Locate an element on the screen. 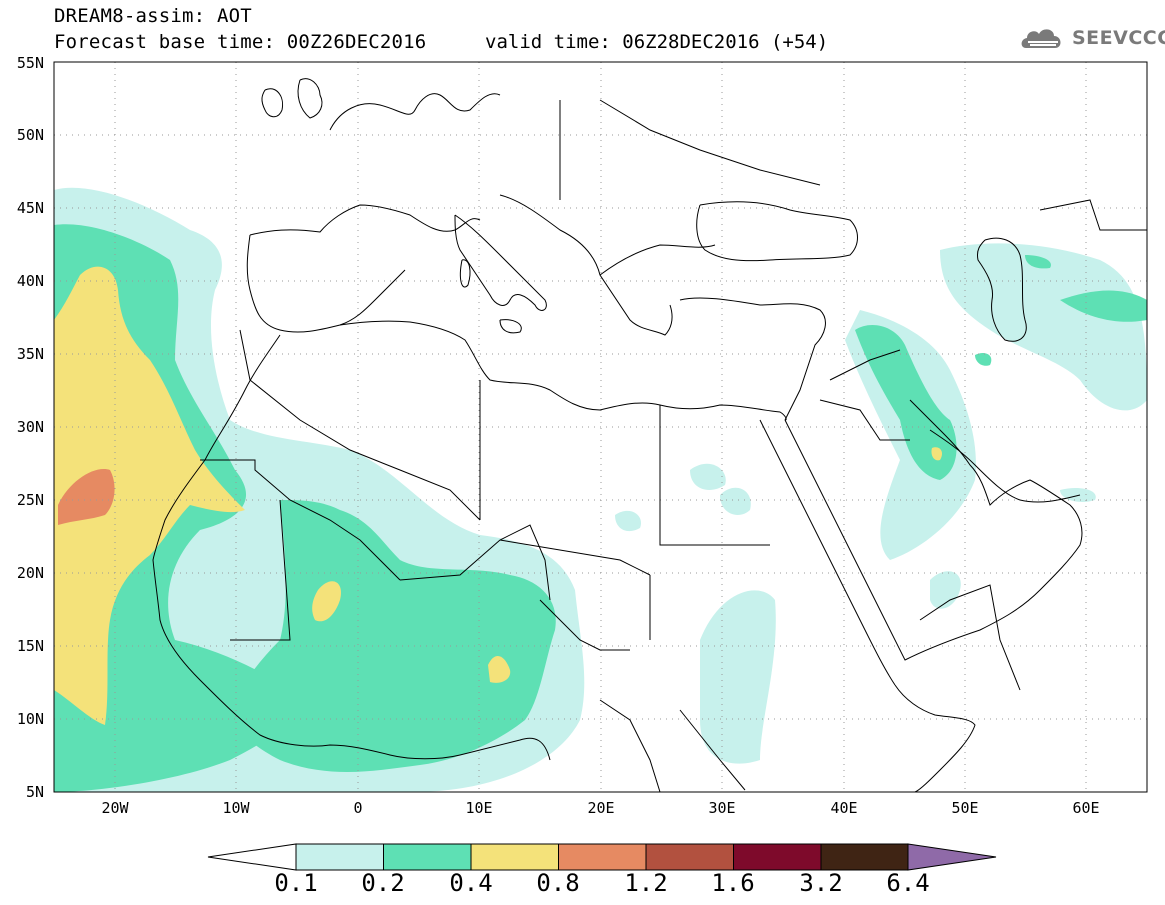 The image size is (1165, 905). colorbar-label: 6.4 is located at coordinates (908, 883).